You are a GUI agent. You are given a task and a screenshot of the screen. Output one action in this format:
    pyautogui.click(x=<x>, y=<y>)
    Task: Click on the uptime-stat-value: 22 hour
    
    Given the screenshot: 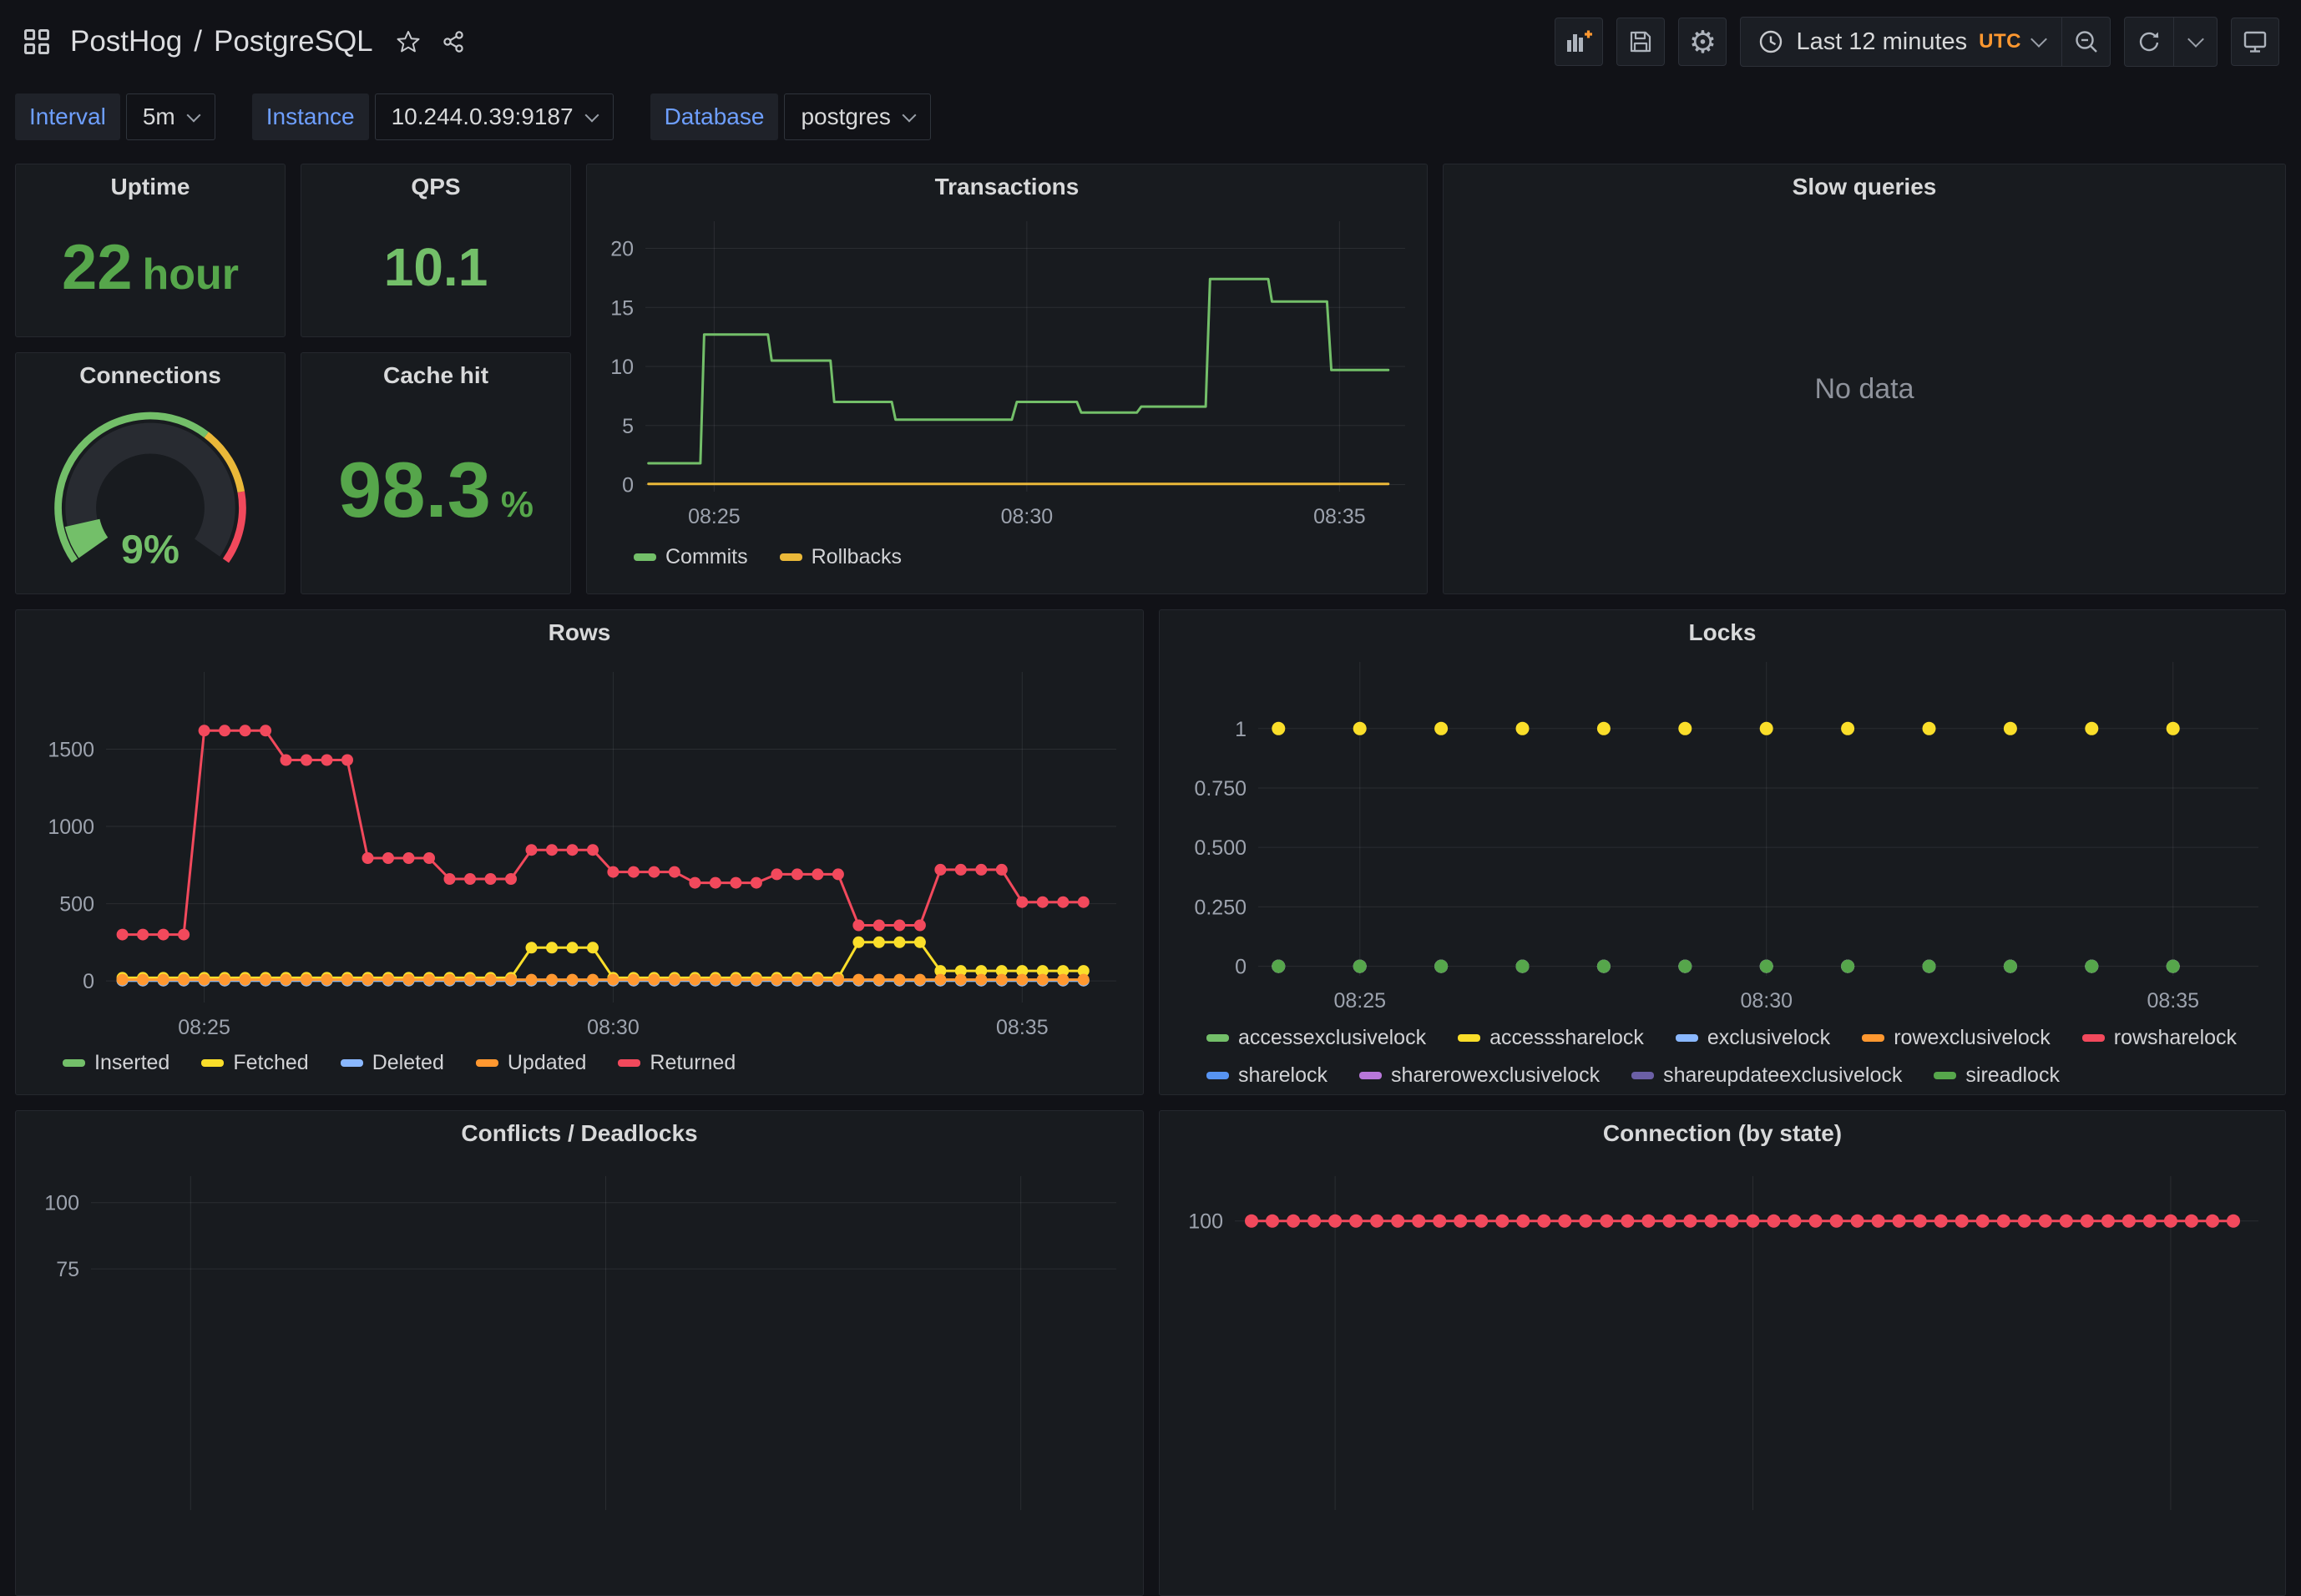 What is the action you would take?
    pyautogui.click(x=150, y=267)
    